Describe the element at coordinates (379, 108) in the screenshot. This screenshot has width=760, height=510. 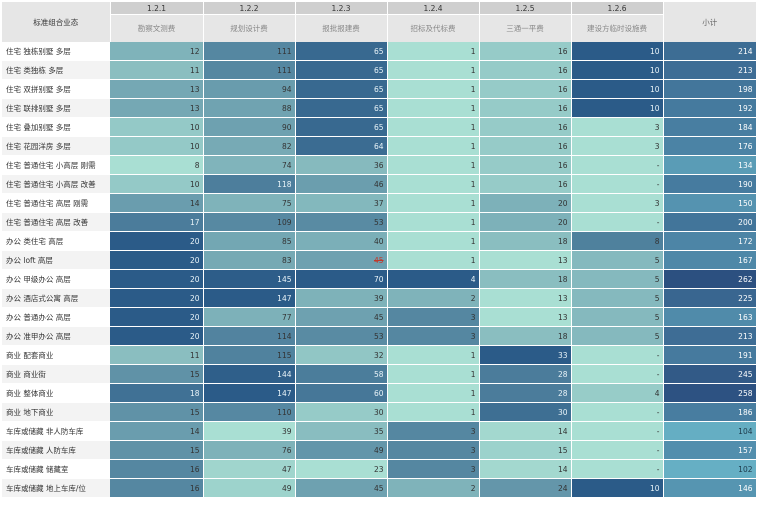
I see `table-row: 住宅 联排别墅 多层 13 88 65 1 16 10 192` at that location.